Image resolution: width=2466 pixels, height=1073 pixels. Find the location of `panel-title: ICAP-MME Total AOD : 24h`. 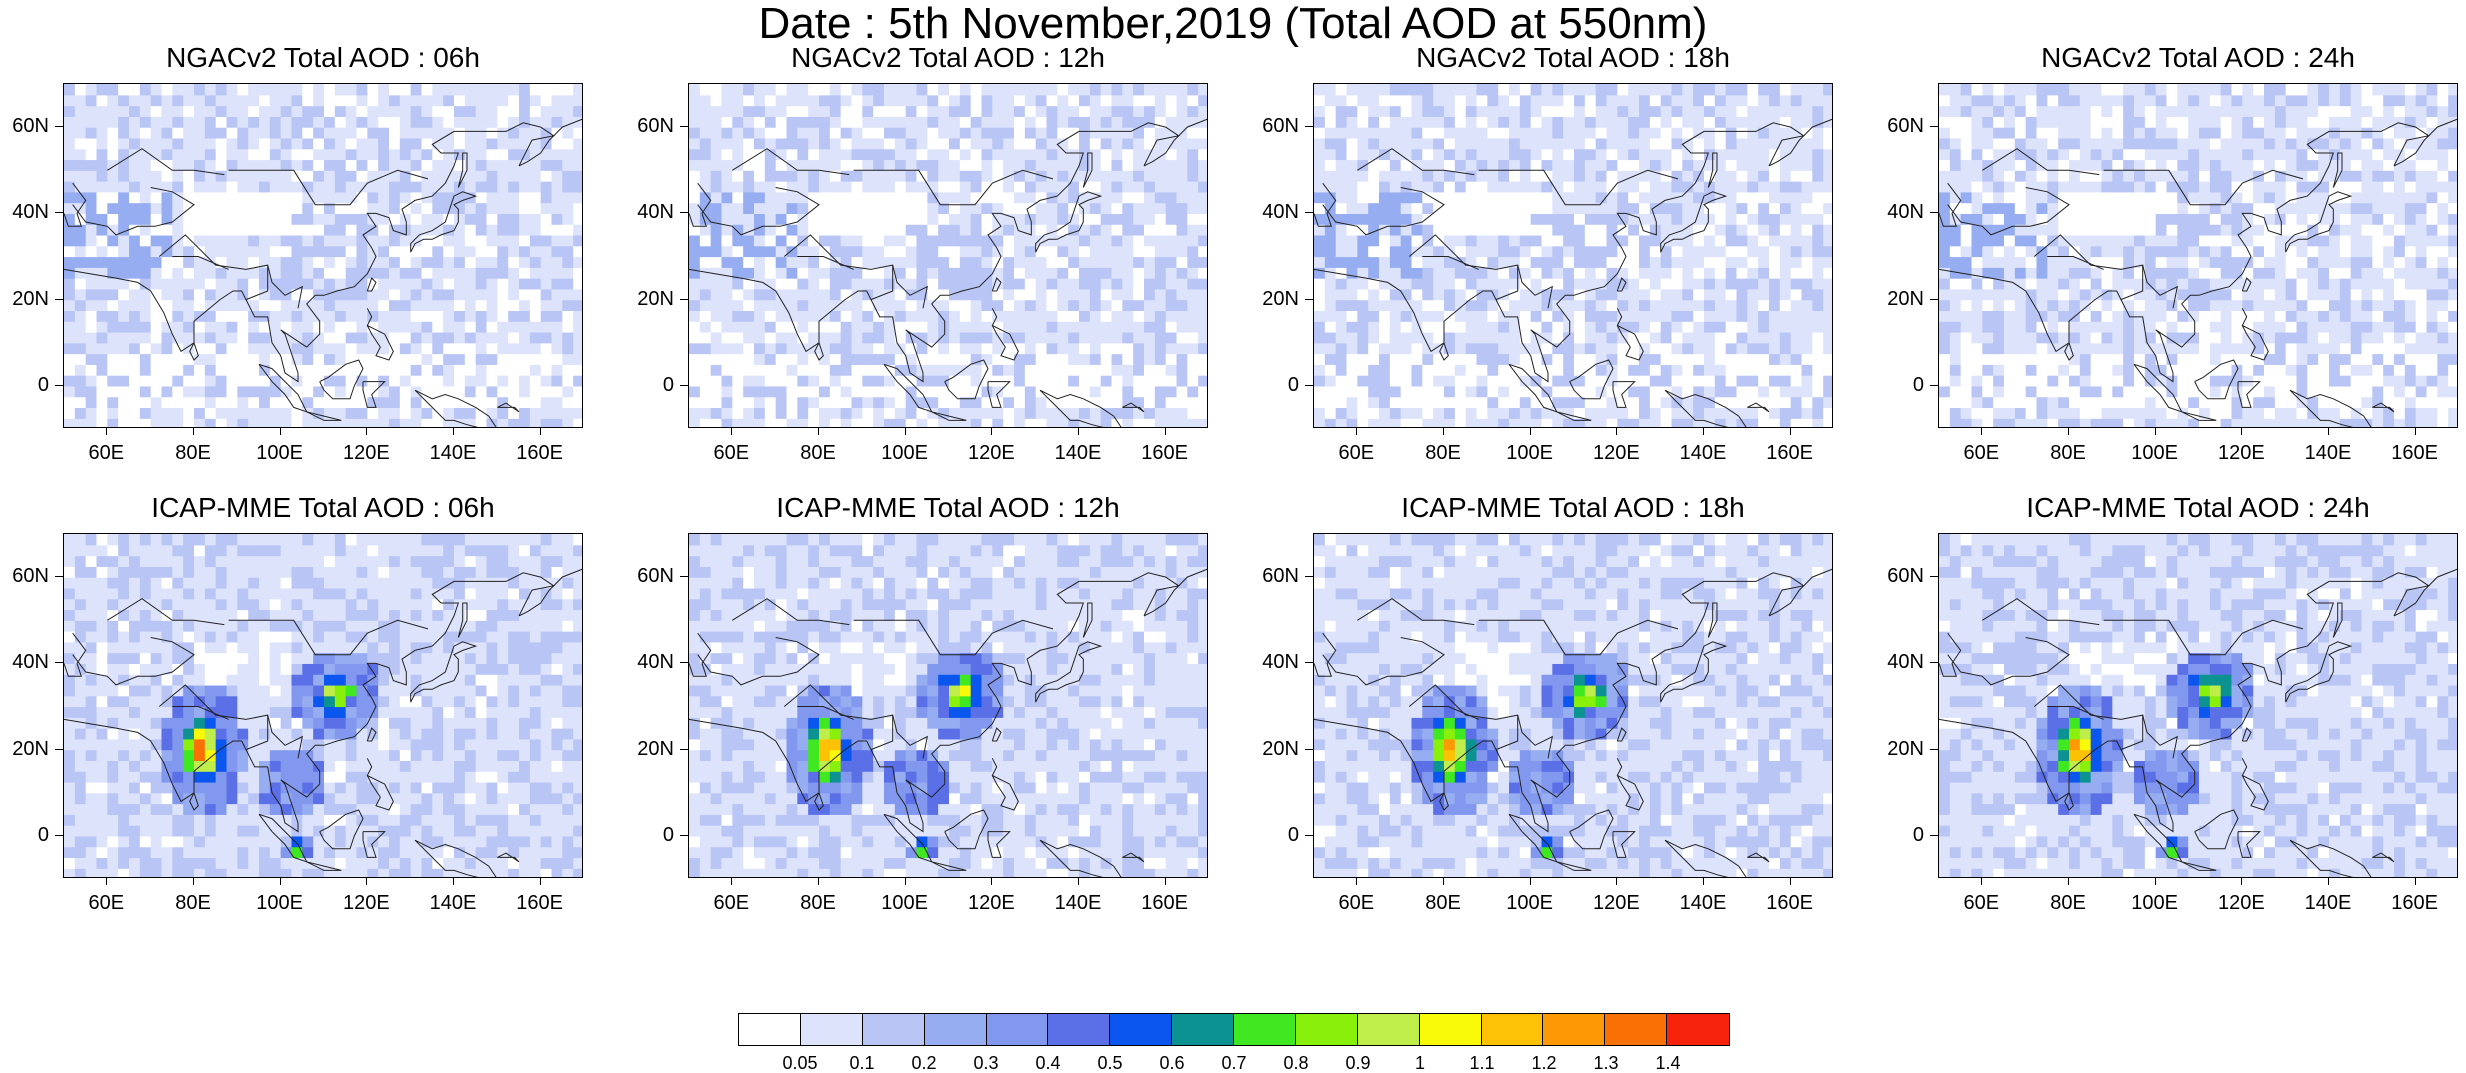

panel-title: ICAP-MME Total AOD : 24h is located at coordinates (2198, 508).